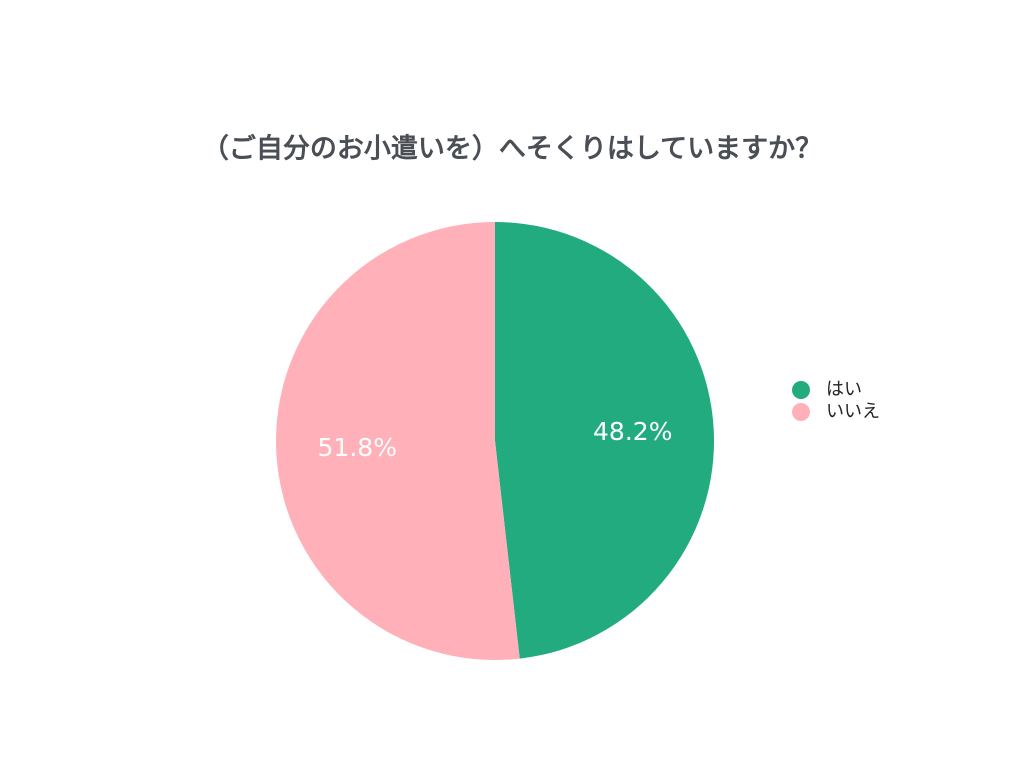 Image resolution: width=1024 pixels, height=768 pixels. What do you see at coordinates (853, 411) in the screenshot?
I see `legend-label: いいえ` at bounding box center [853, 411].